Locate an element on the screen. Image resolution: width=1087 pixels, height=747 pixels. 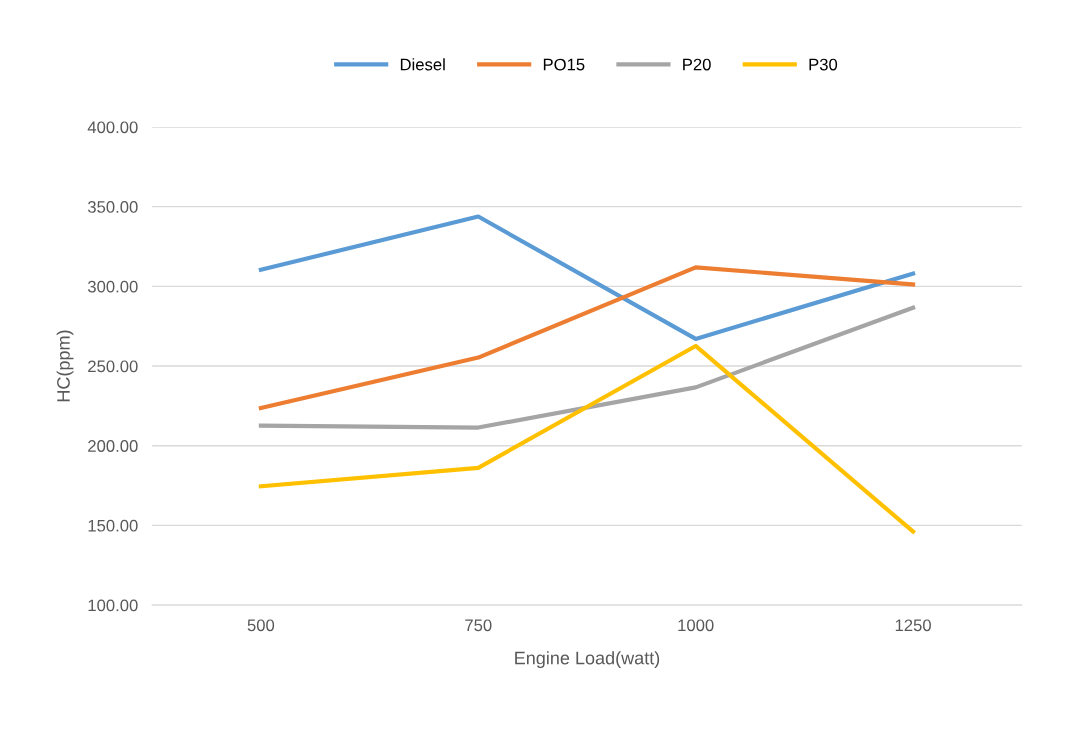
legend-label: PO15 is located at coordinates (564, 64).